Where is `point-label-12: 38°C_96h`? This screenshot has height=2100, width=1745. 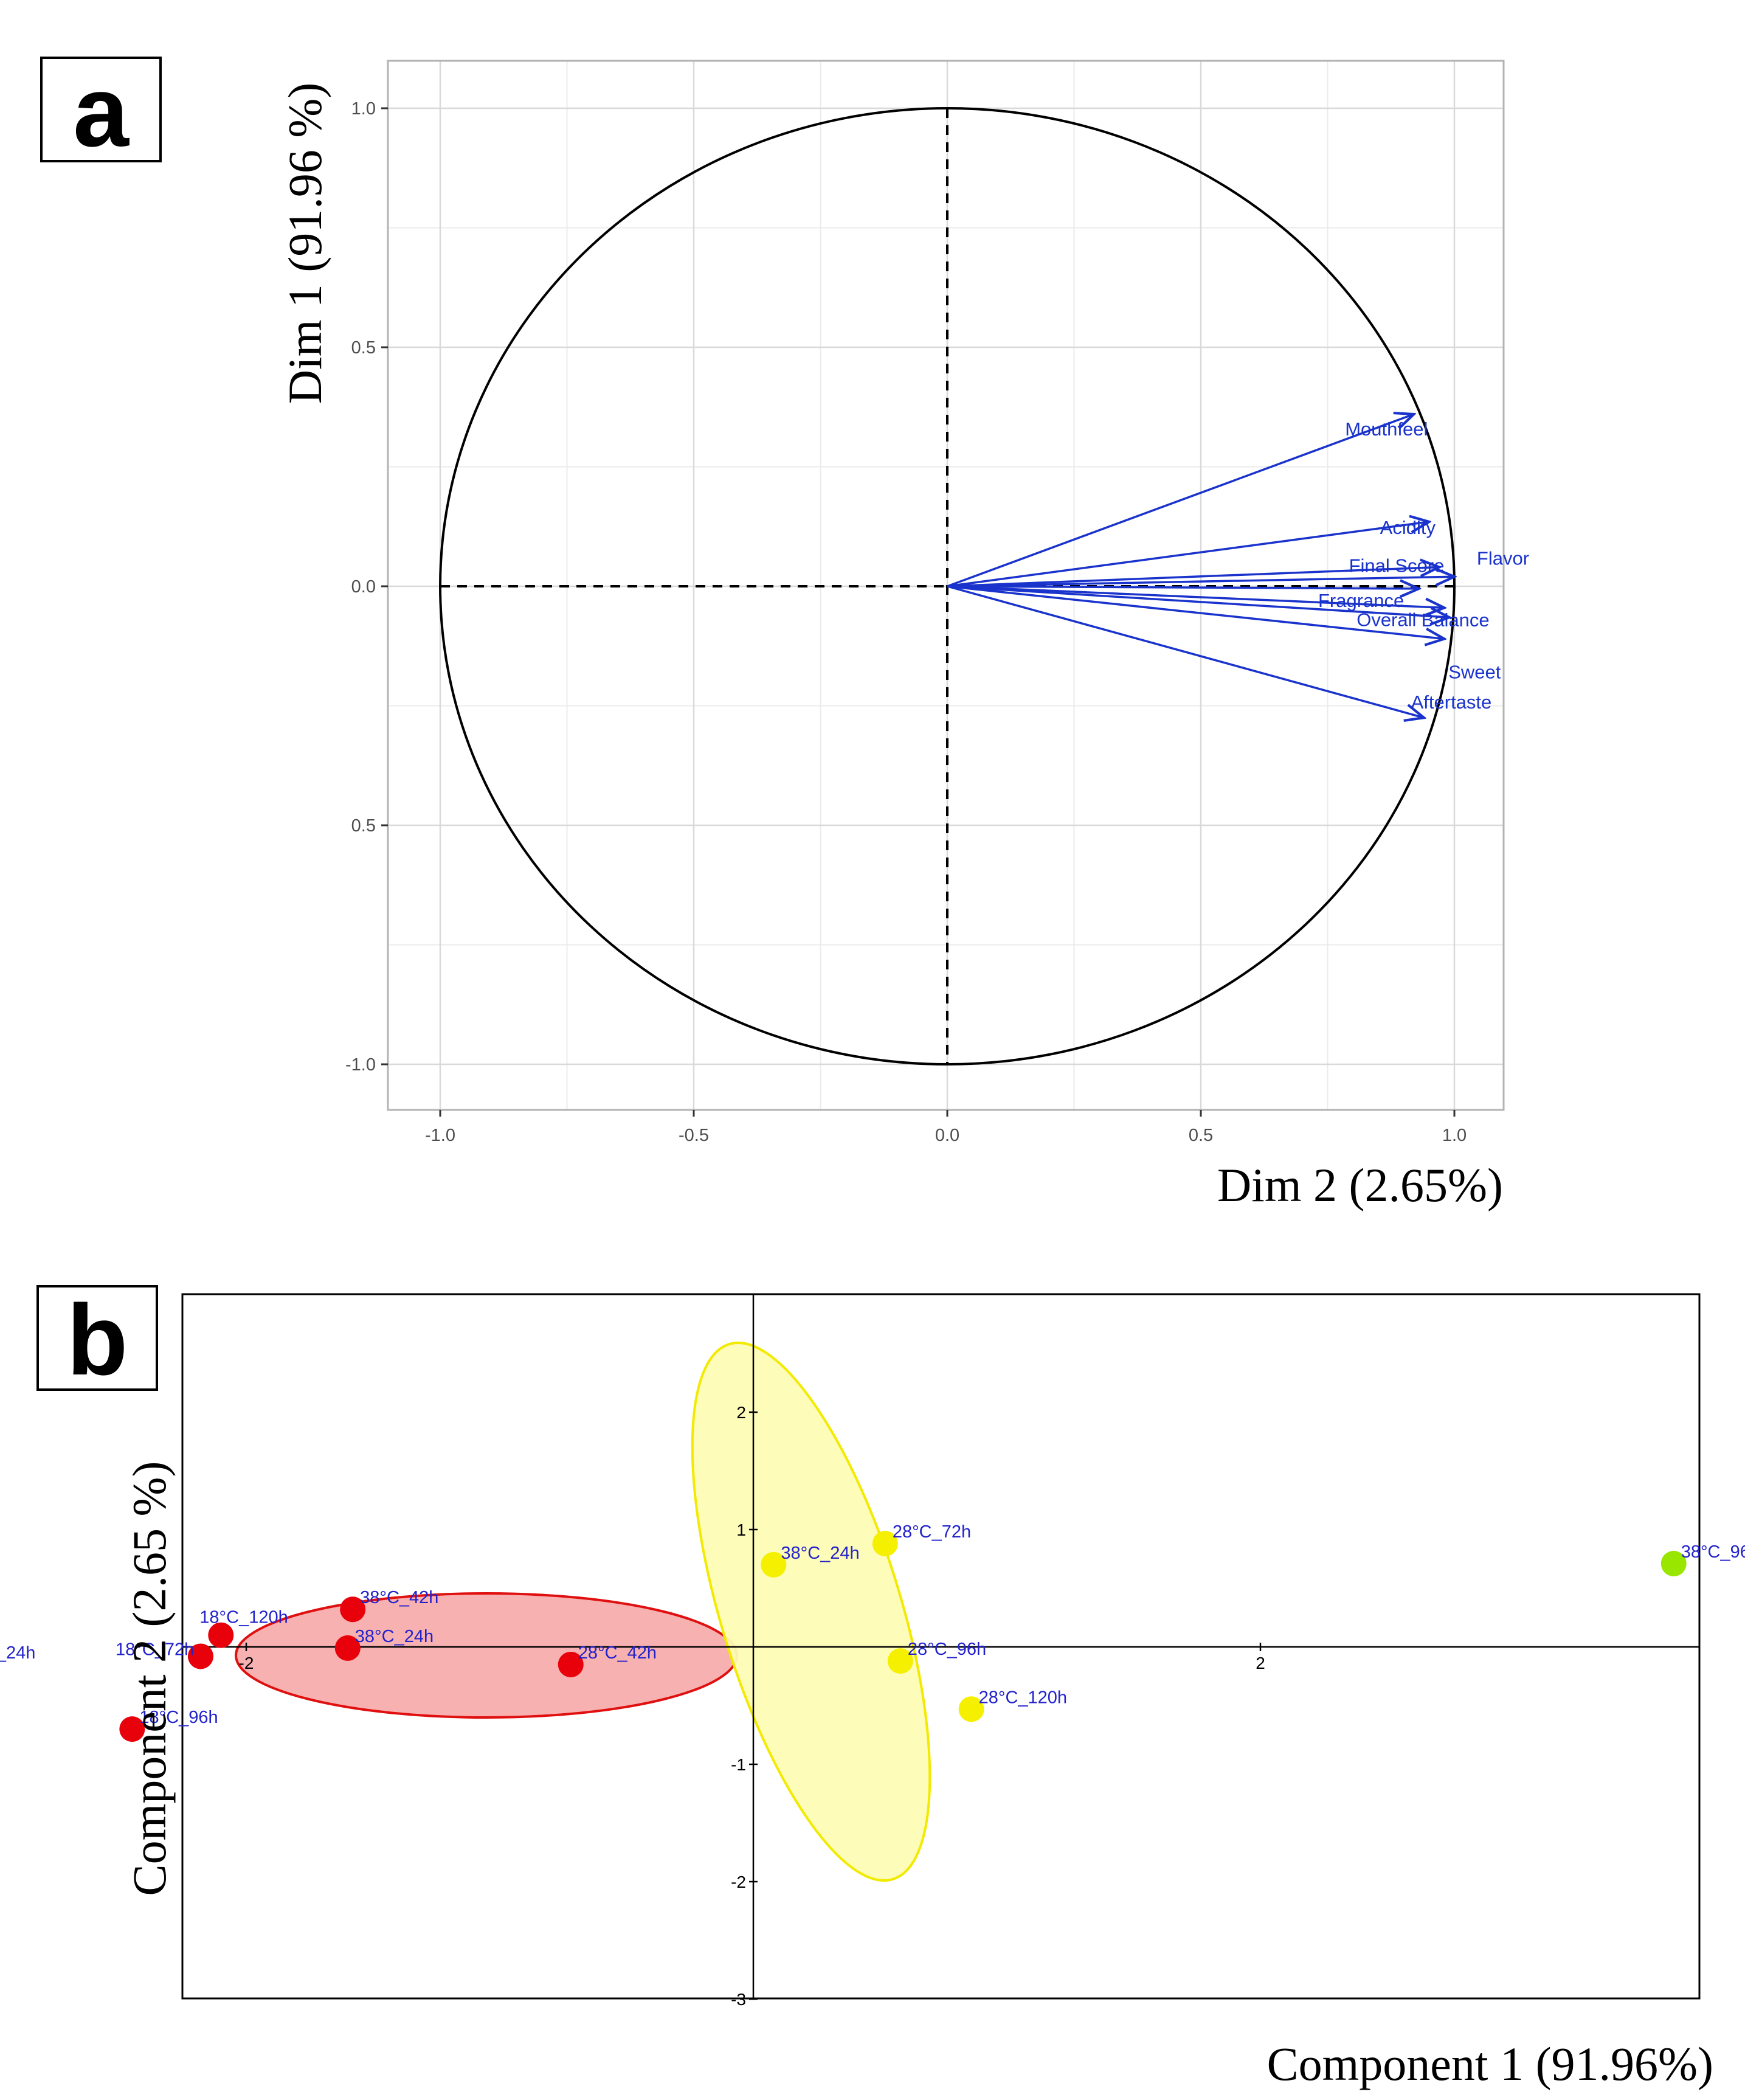
point-label-12: 38°C_96h is located at coordinates (1713, 1552).